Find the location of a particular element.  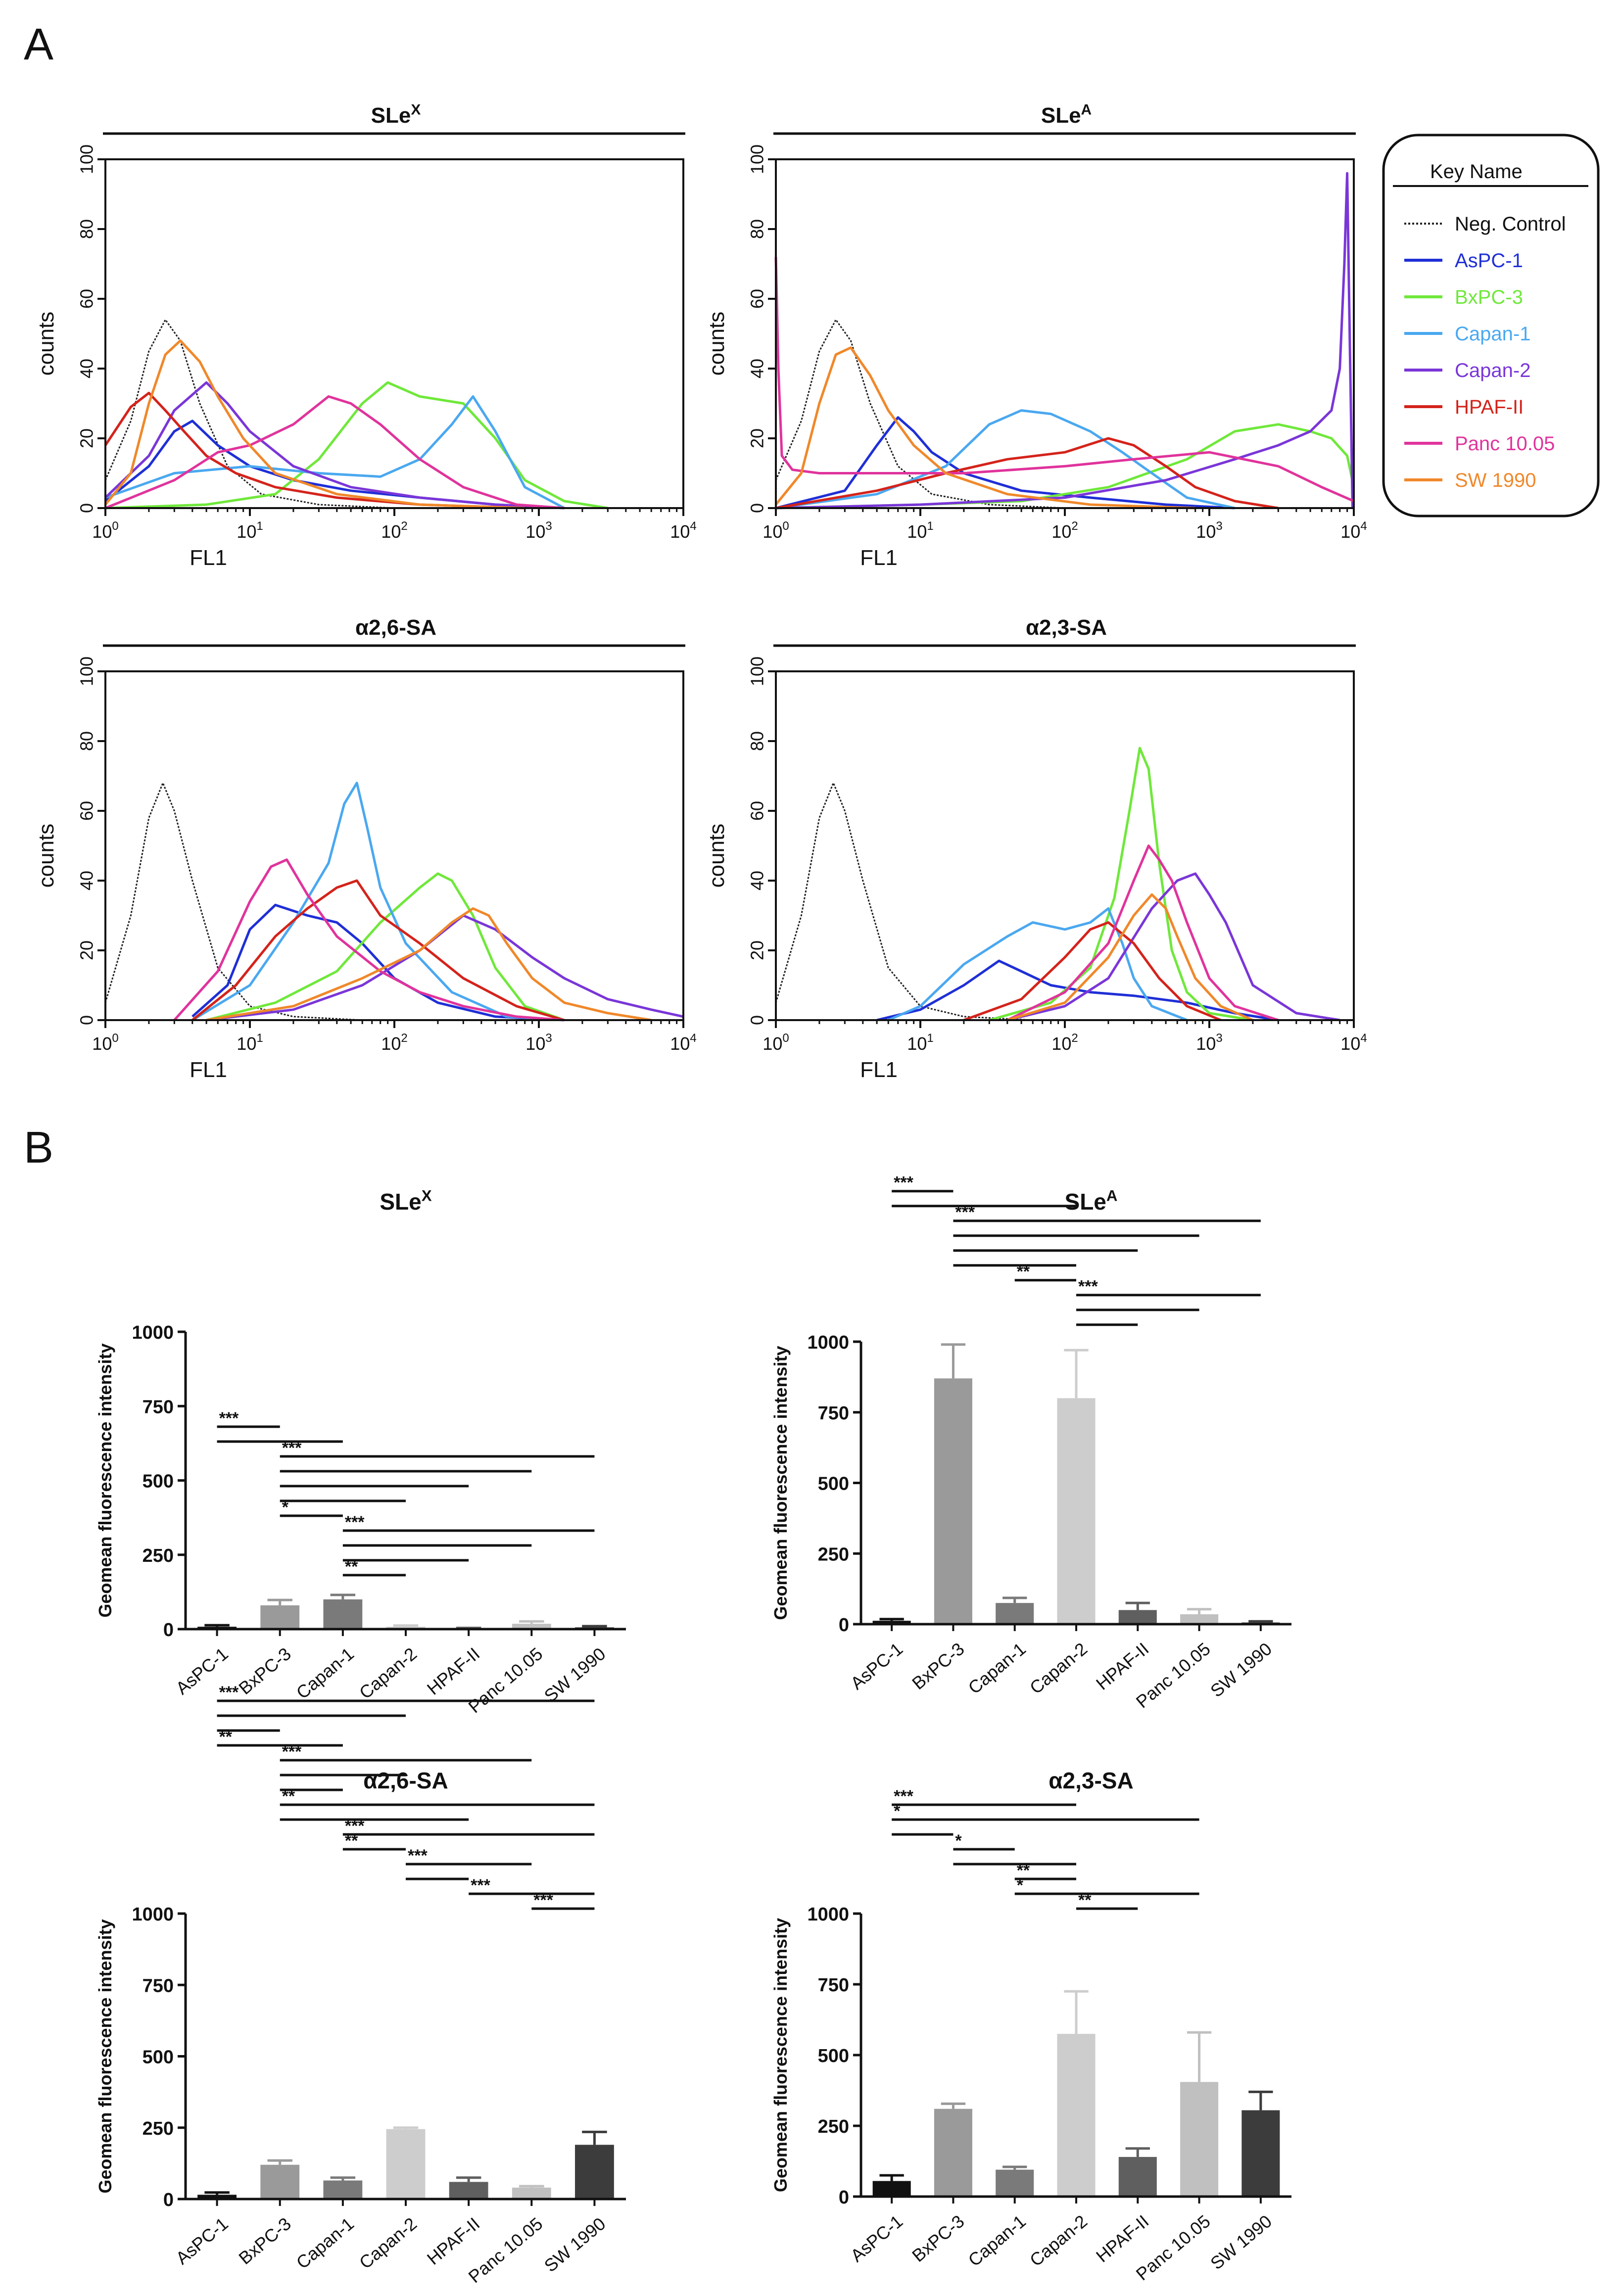

legend-label-capan-1: Capan-1 is located at coordinates (1492, 334).